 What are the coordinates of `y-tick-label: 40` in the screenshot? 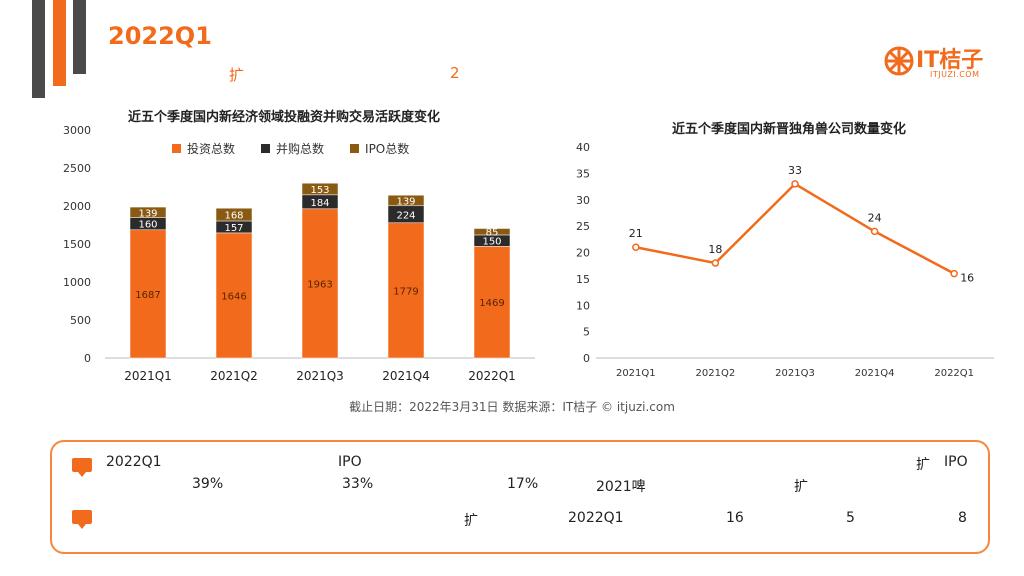 It's located at (583, 147).